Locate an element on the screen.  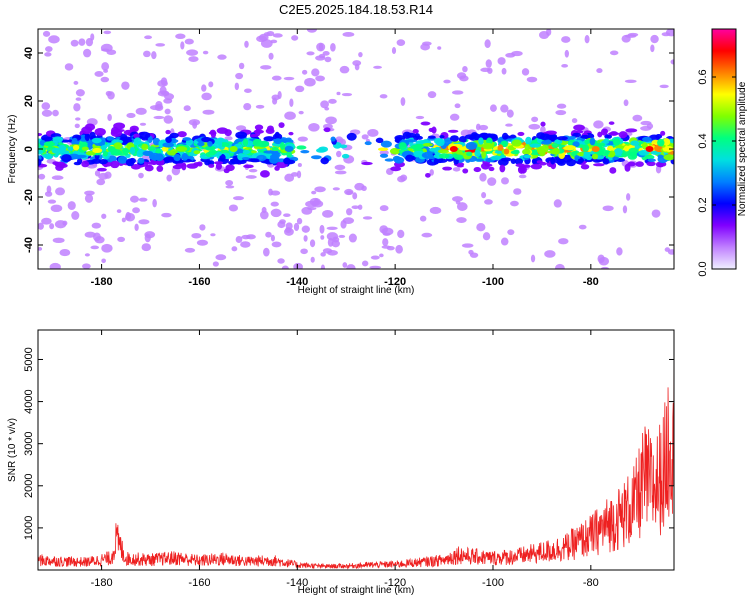
snr-x-axis-title: Height of straight line (km) is located at coordinates (356, 590).